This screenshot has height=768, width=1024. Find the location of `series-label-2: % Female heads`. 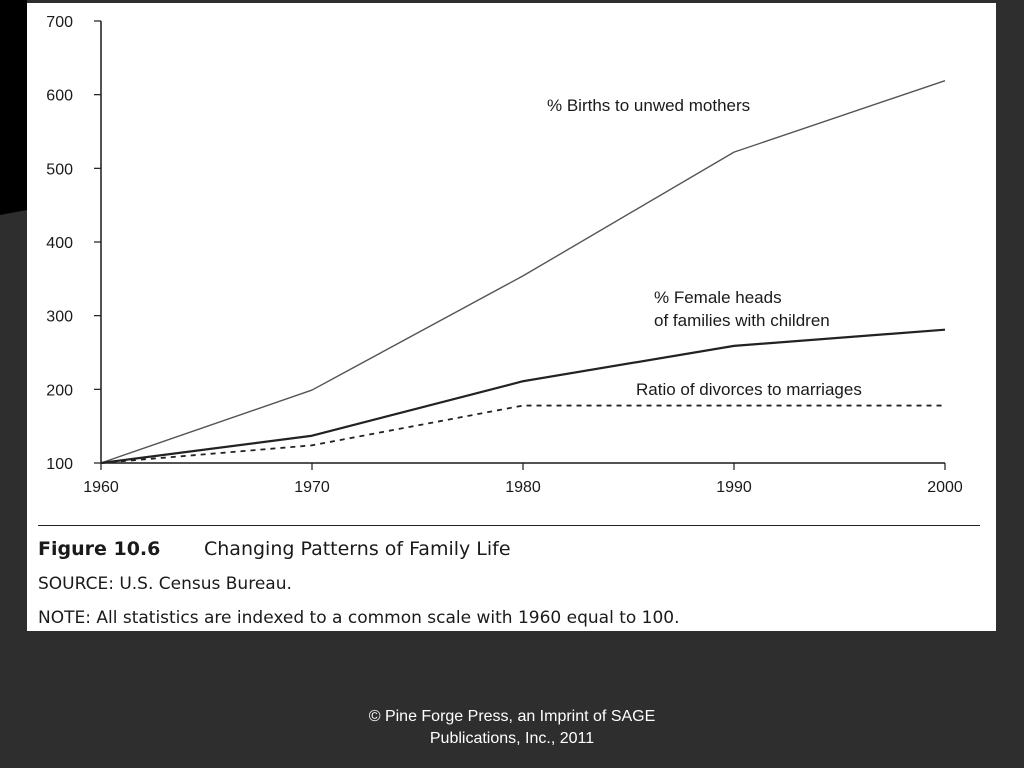

series-label-2: % Female heads is located at coordinates (718, 297).